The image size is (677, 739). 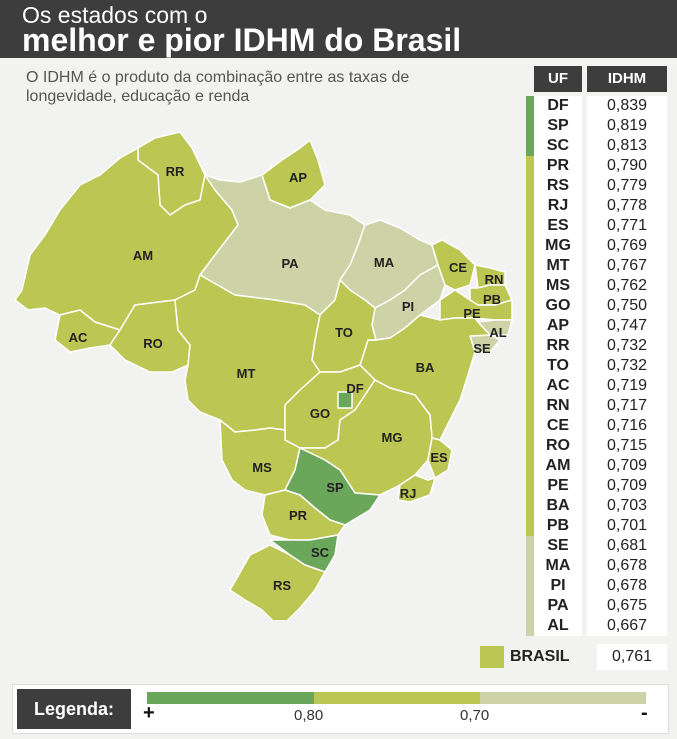 I want to click on table-row: SP 0,819, so click(x=596, y=126).